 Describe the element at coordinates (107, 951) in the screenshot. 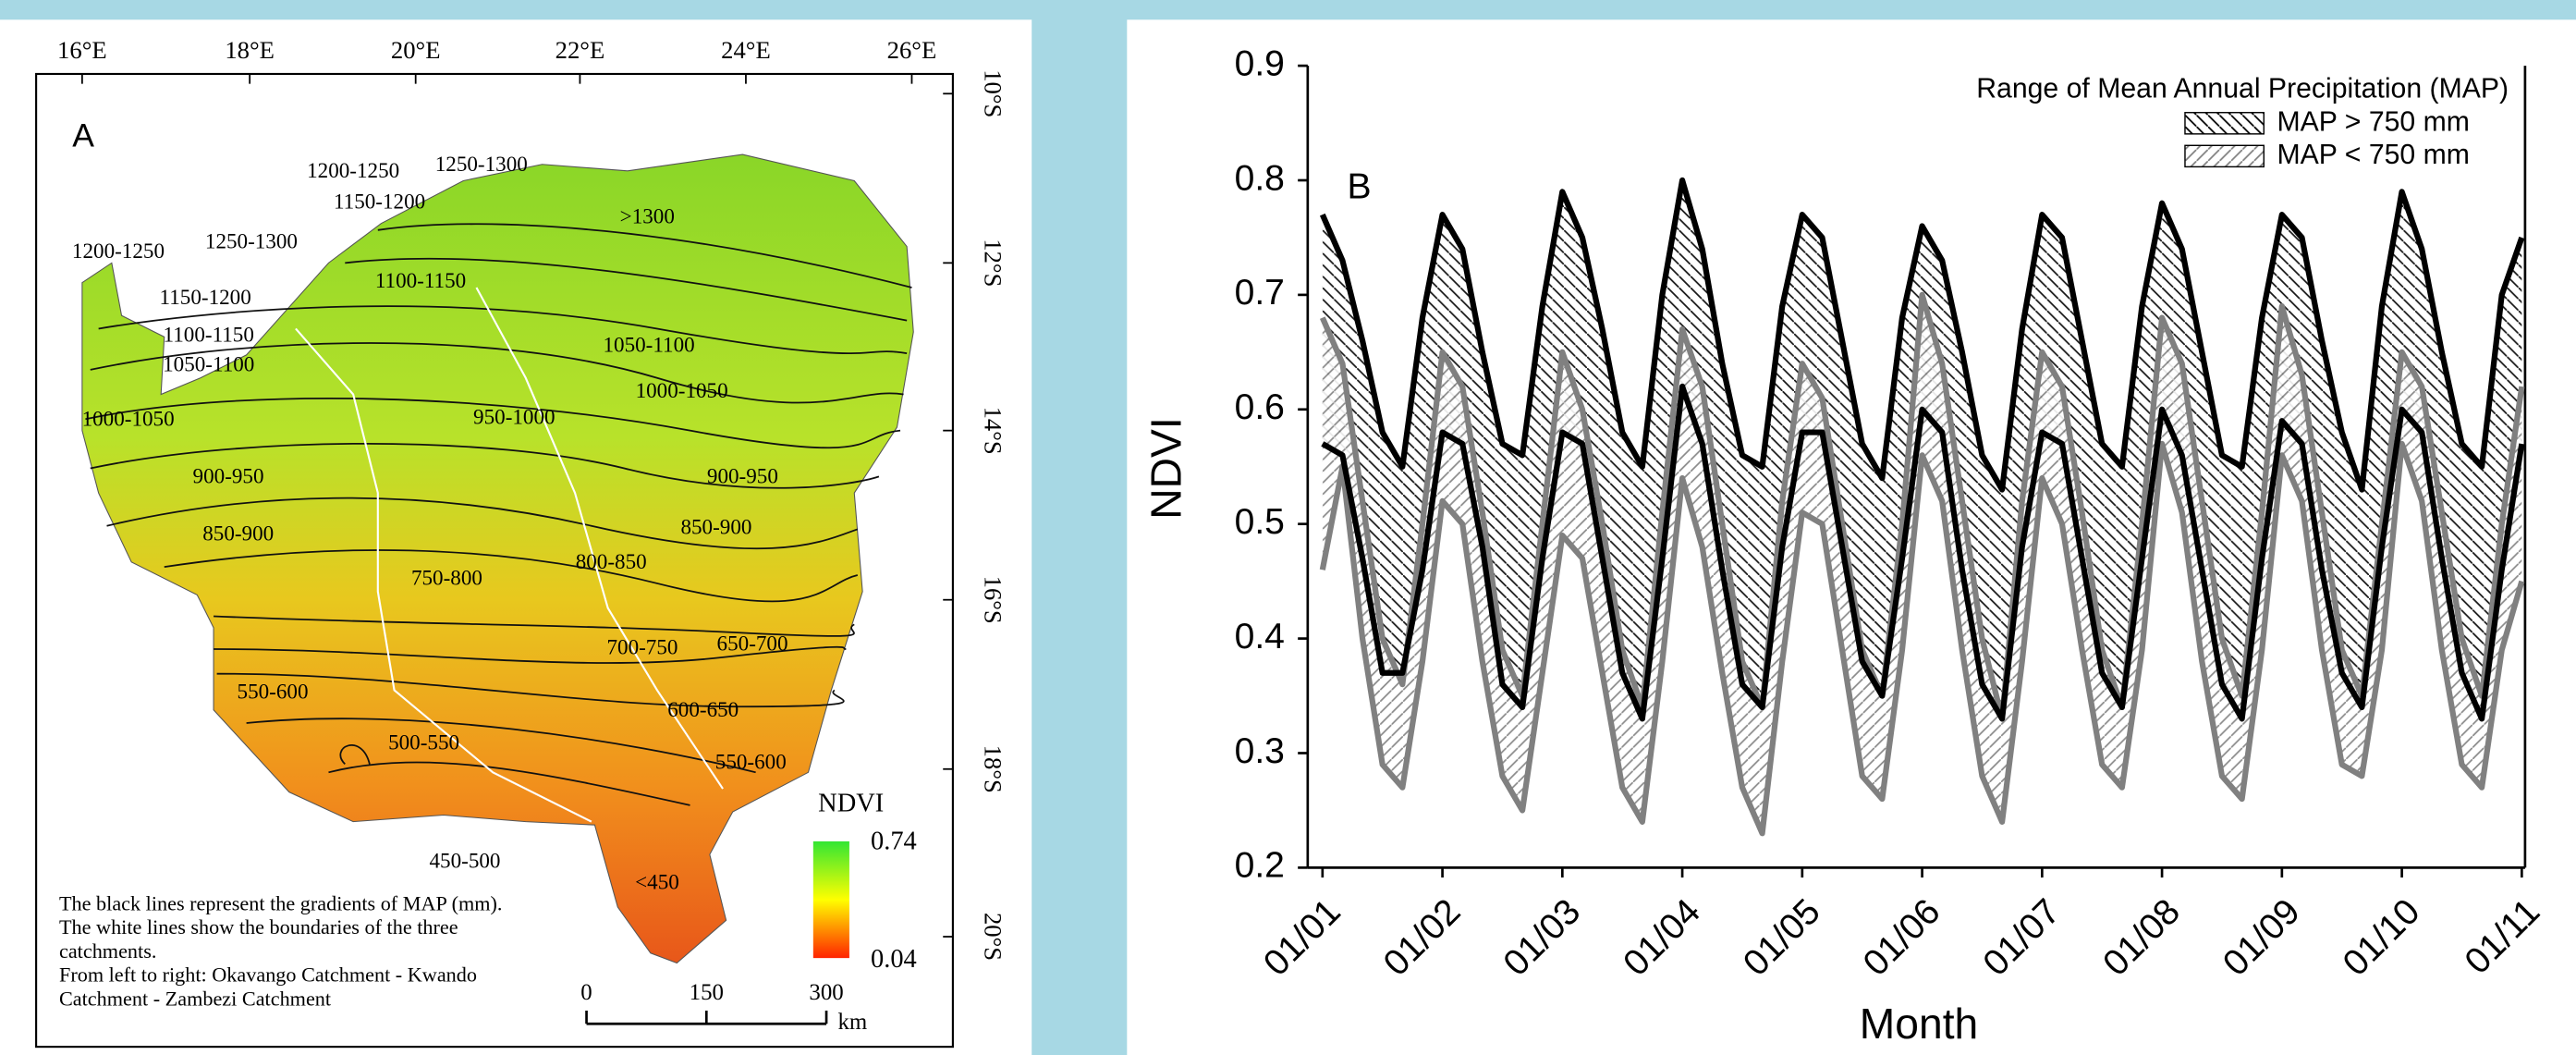

I see `map-note: catchments.` at that location.